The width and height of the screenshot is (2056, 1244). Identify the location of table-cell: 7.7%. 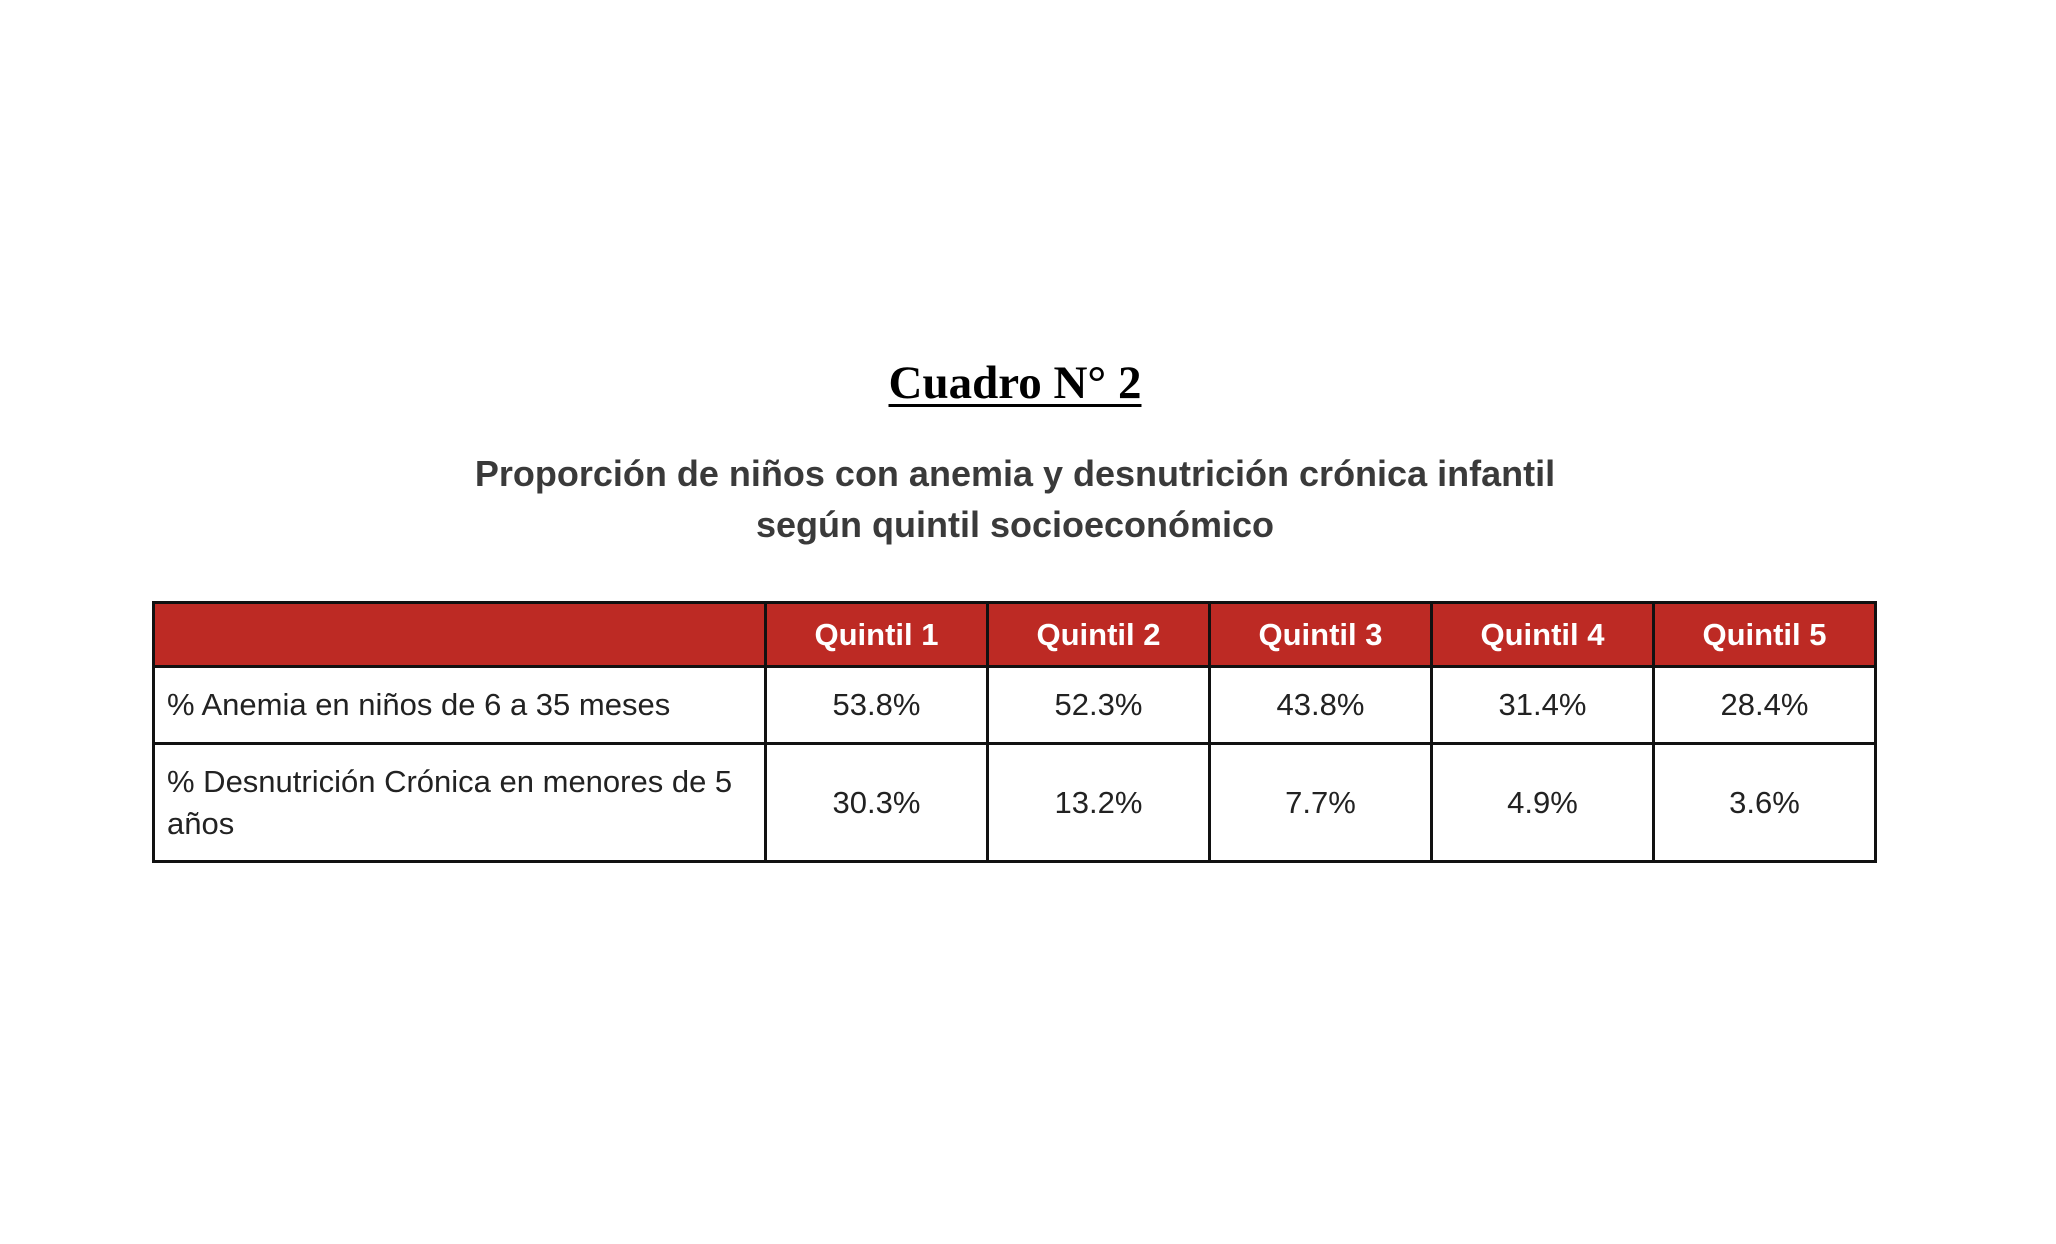
(1320, 802).